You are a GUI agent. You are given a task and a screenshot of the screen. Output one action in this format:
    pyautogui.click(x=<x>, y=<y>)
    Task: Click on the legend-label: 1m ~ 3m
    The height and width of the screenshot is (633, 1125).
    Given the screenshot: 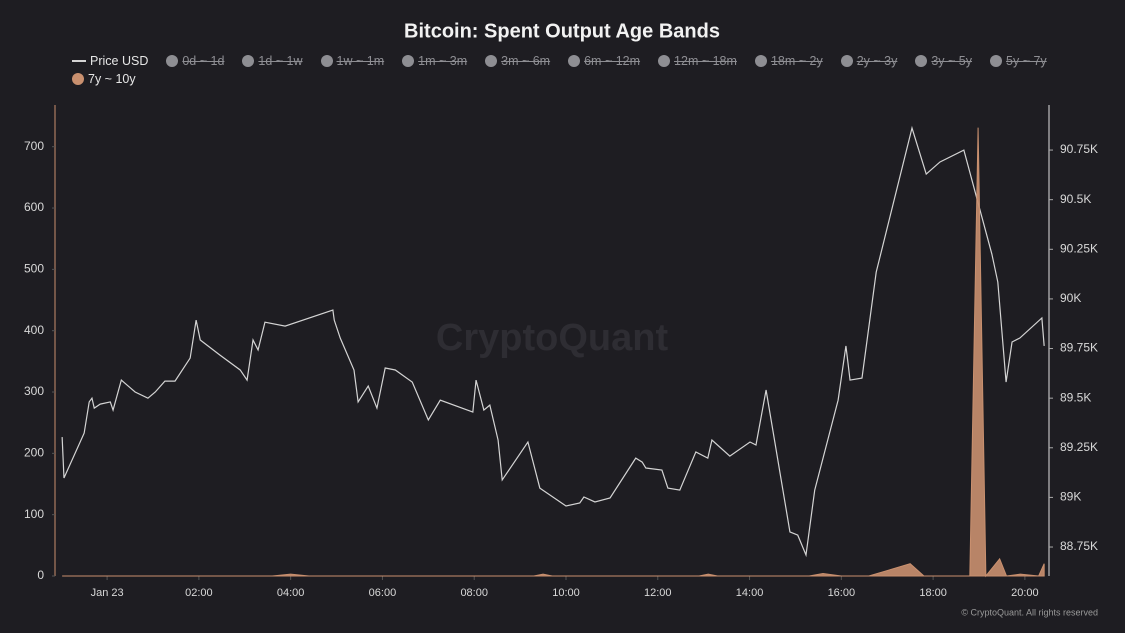 What is the action you would take?
    pyautogui.click(x=443, y=61)
    